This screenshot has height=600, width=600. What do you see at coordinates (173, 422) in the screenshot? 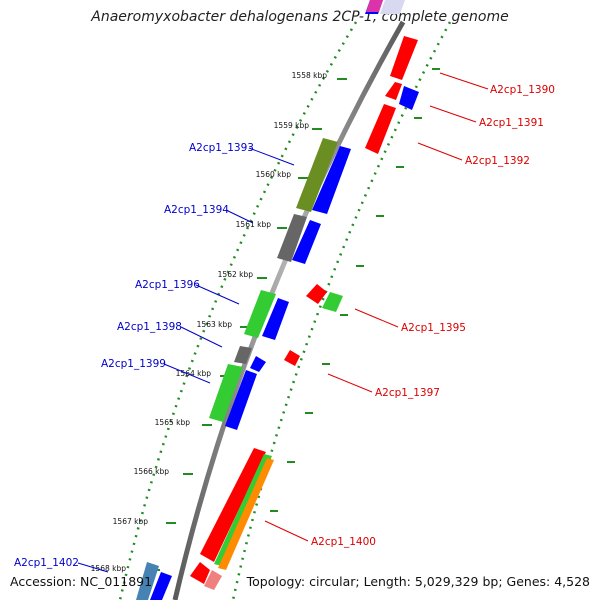
I see `tick-label: 1565 kbp` at bounding box center [173, 422].